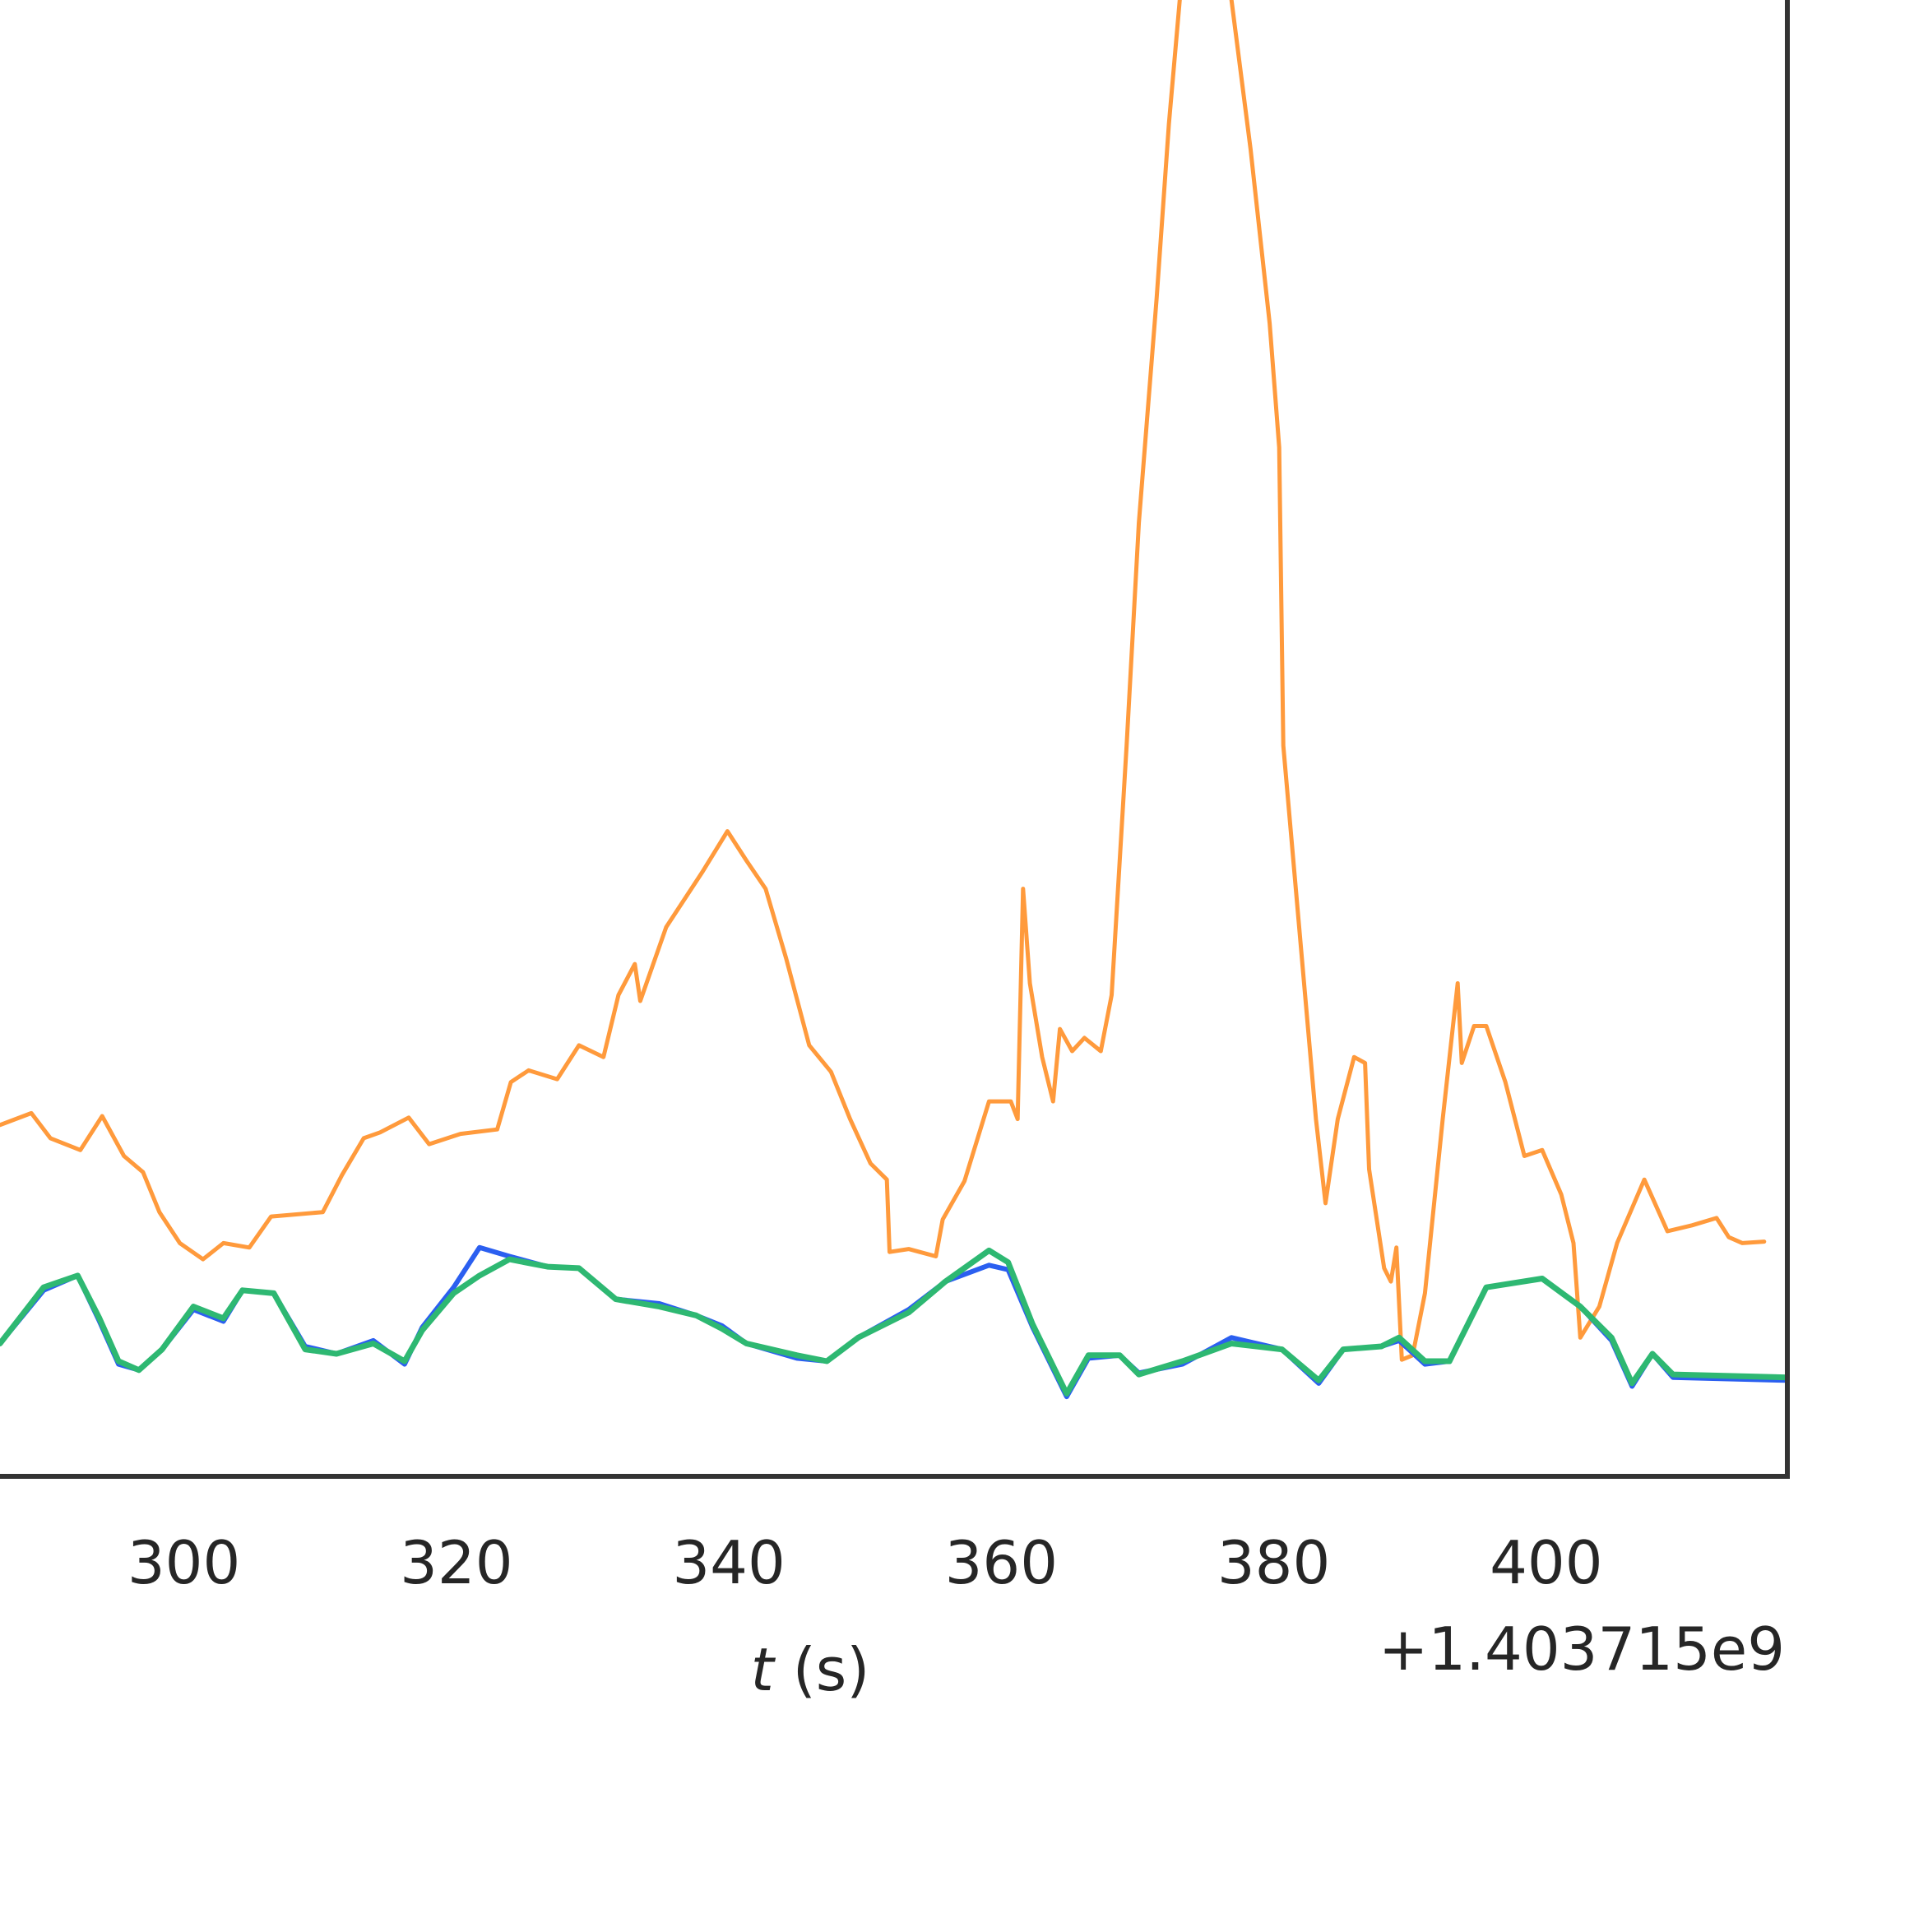 The height and width of the screenshot is (1932, 1928). What do you see at coordinates (763, 1670) in the screenshot?
I see `x-axis-symbol: t` at bounding box center [763, 1670].